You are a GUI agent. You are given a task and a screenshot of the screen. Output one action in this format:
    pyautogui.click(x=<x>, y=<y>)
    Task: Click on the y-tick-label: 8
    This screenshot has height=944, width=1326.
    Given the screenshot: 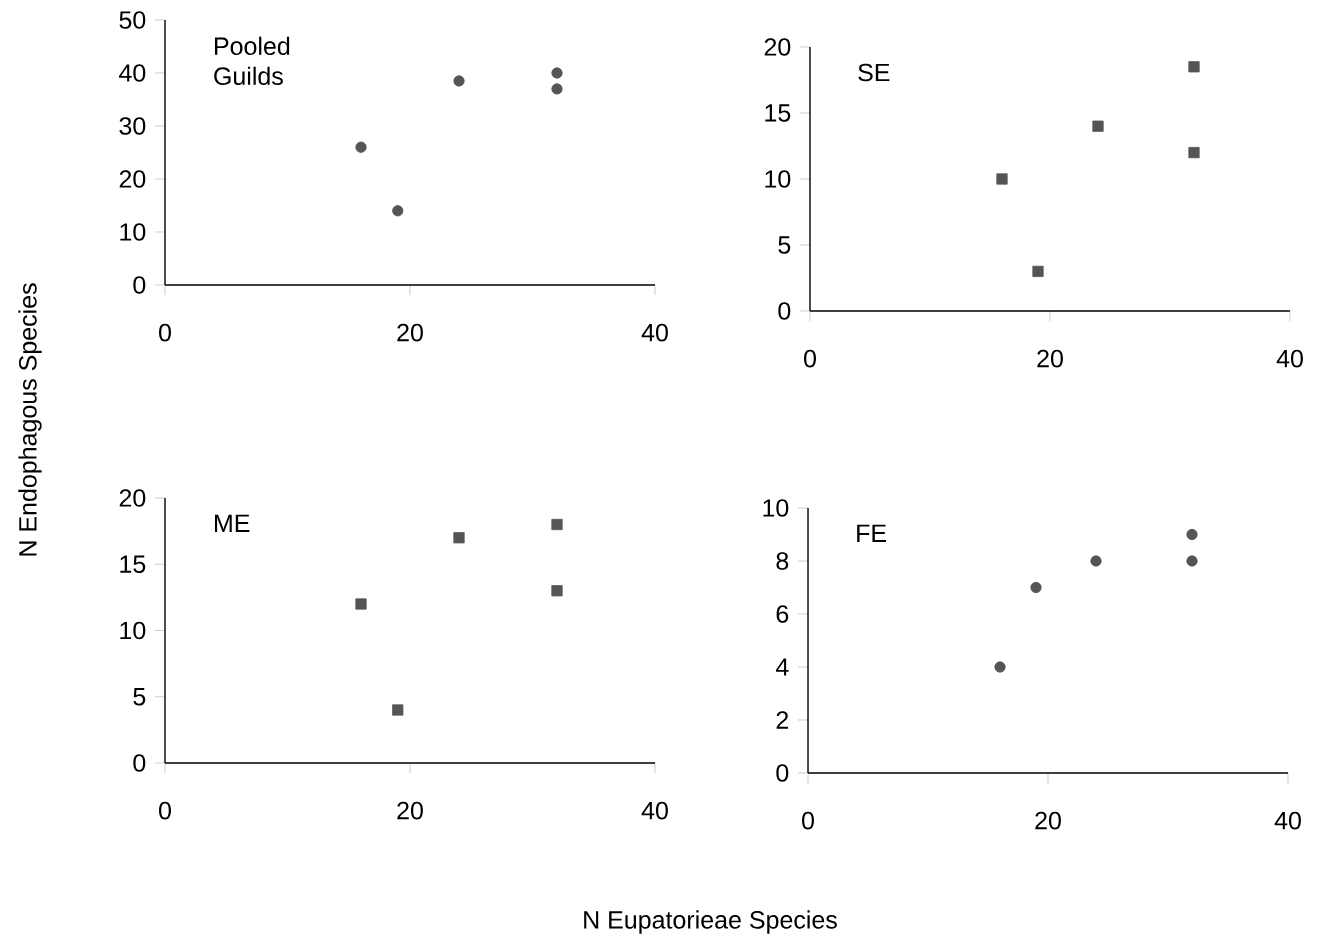 What is the action you would take?
    pyautogui.click(x=782, y=561)
    